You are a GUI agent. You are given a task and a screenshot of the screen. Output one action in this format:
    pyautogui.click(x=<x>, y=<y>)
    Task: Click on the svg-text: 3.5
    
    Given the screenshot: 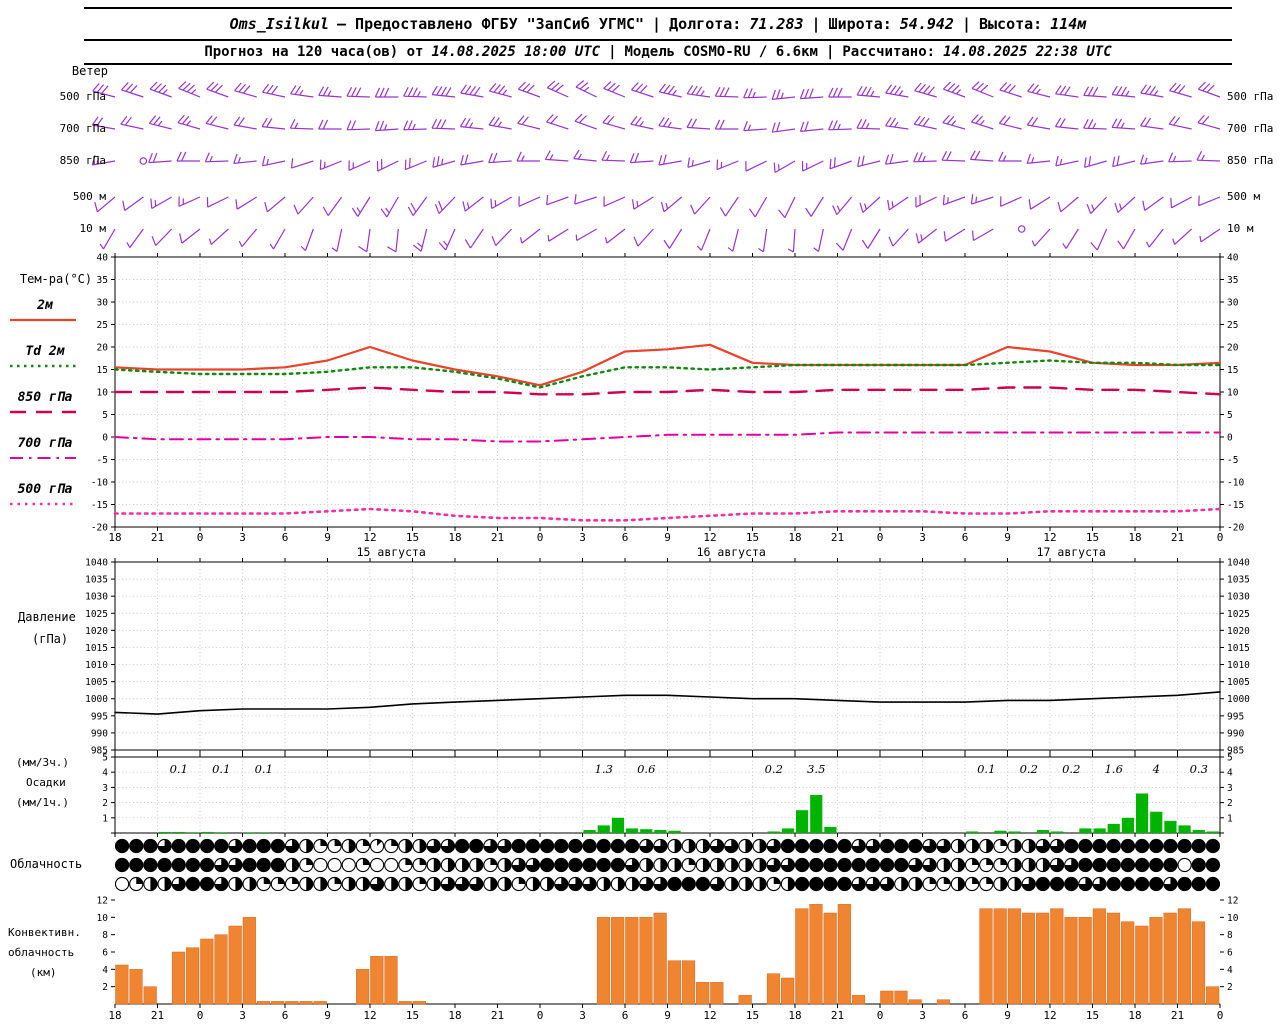 What is the action you would take?
    pyautogui.click(x=816, y=769)
    